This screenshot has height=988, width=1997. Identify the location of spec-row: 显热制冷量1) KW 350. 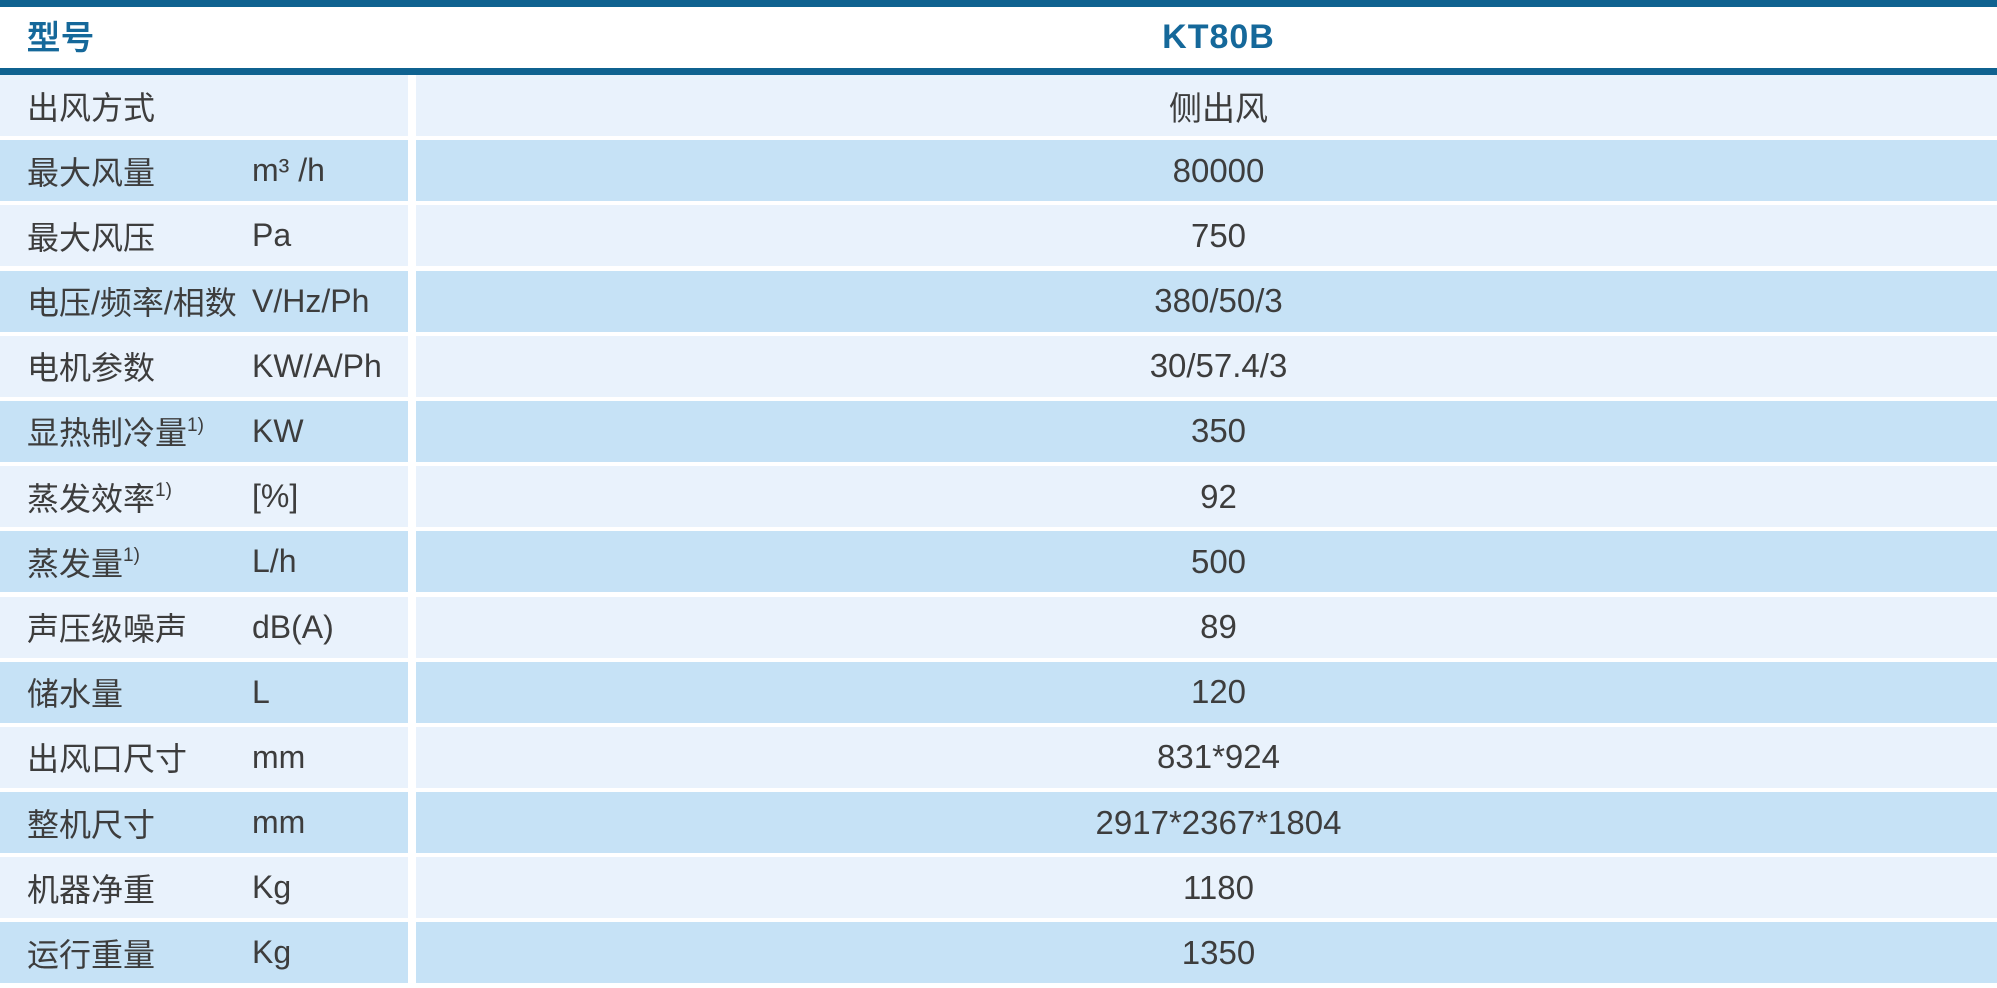
(998, 431).